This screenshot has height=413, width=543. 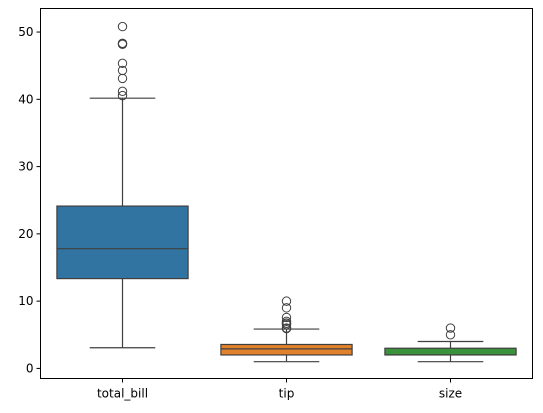 What do you see at coordinates (25, 234) in the screenshot?
I see `y-tick-label: 20` at bounding box center [25, 234].